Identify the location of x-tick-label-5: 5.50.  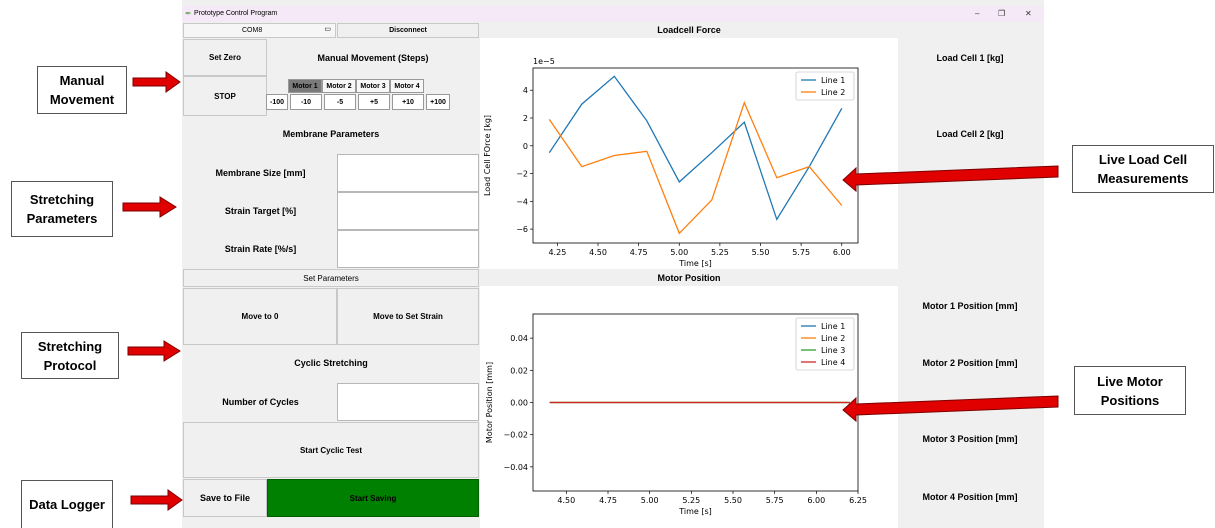
(761, 252).